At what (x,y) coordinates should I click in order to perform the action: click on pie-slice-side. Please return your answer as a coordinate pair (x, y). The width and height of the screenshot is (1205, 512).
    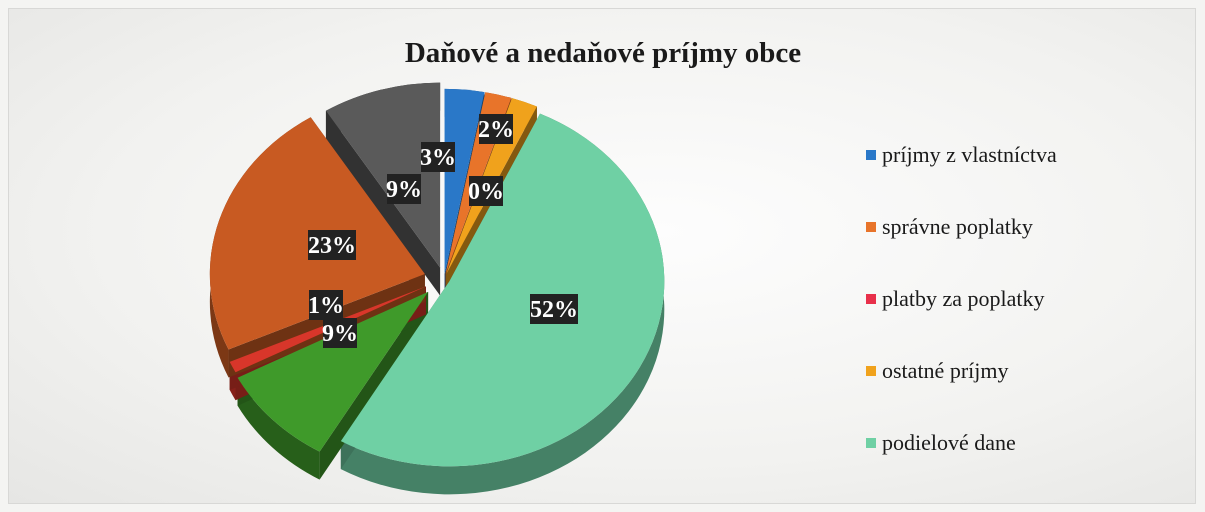
    Looking at the image, I should click on (278, 428).